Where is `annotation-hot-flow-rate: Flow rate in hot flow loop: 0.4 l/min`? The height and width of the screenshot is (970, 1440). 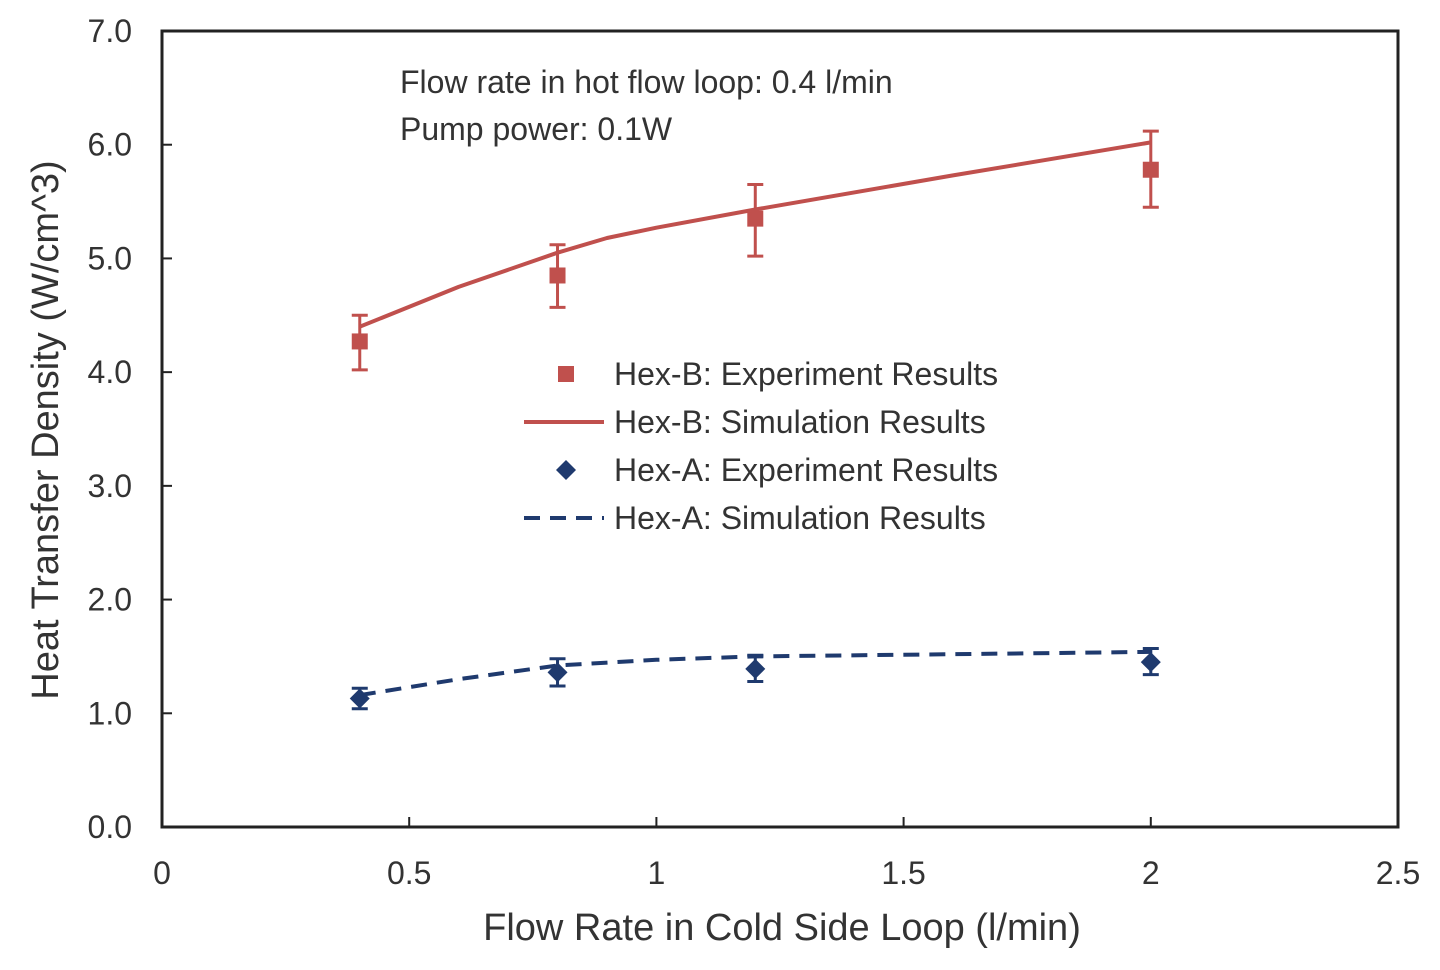 annotation-hot-flow-rate: Flow rate in hot flow loop: 0.4 l/min is located at coordinates (646, 82).